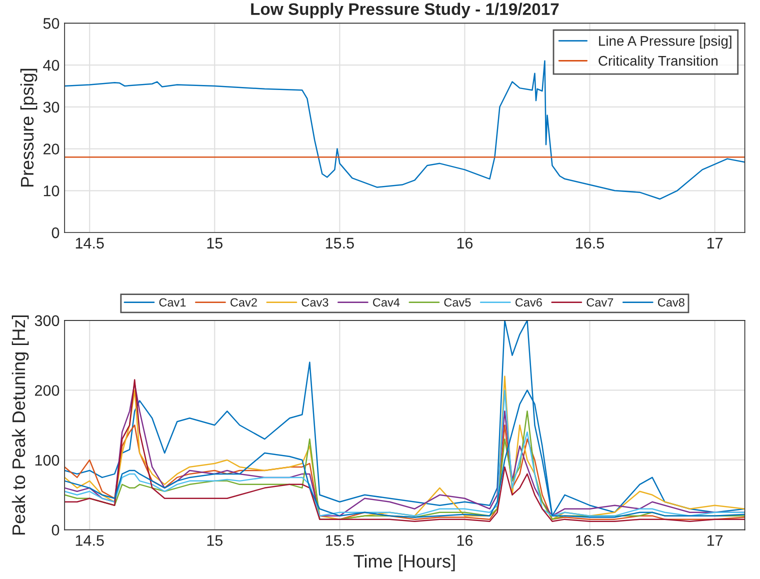 The height and width of the screenshot is (579, 760). I want to click on y-tick-label: 200, so click(47, 390).